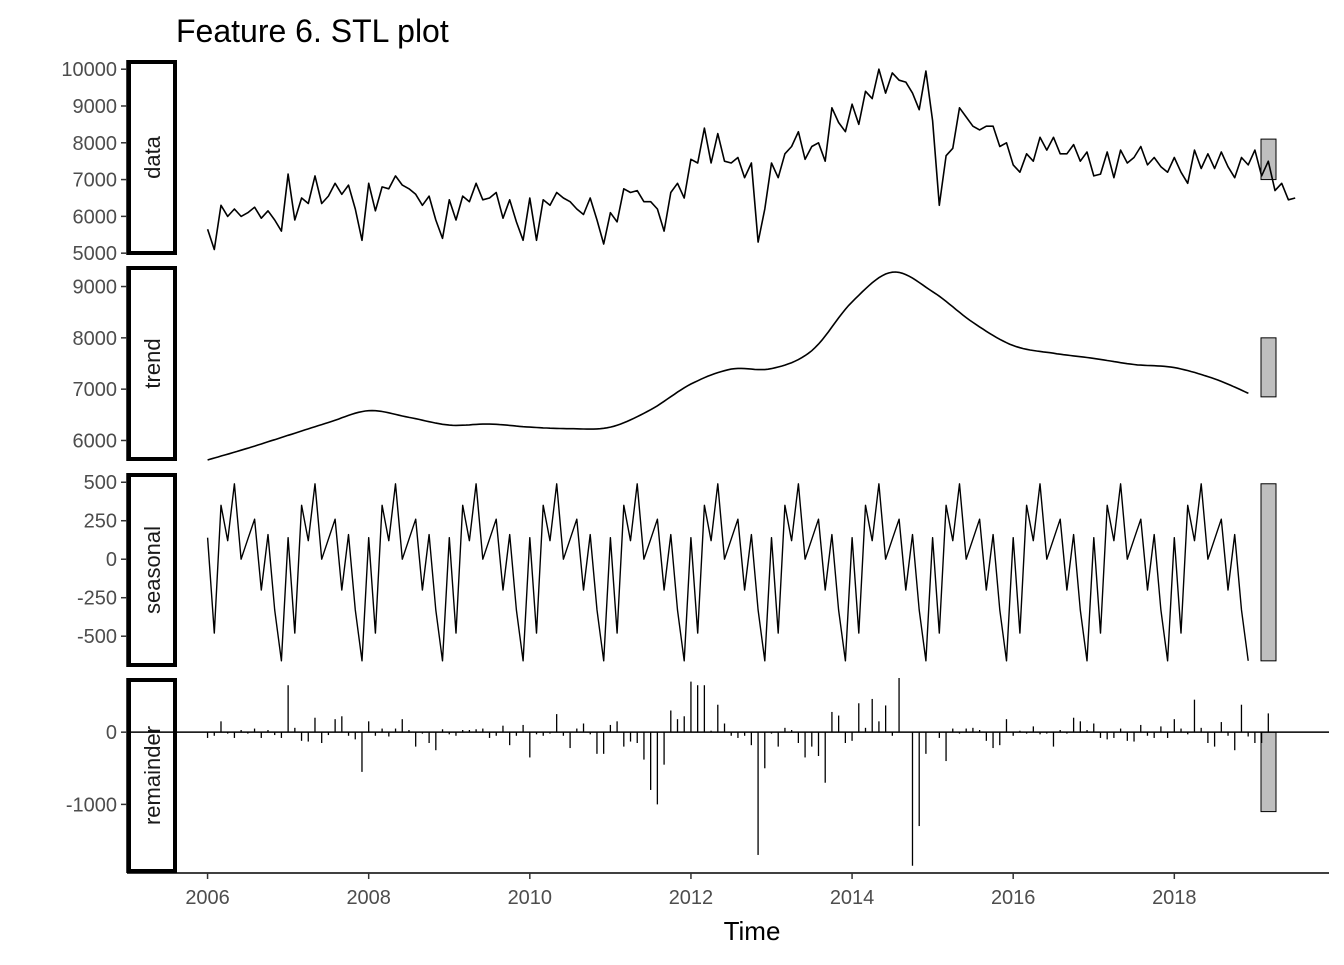  What do you see at coordinates (752, 931) in the screenshot?
I see `x-axis-label: Time` at bounding box center [752, 931].